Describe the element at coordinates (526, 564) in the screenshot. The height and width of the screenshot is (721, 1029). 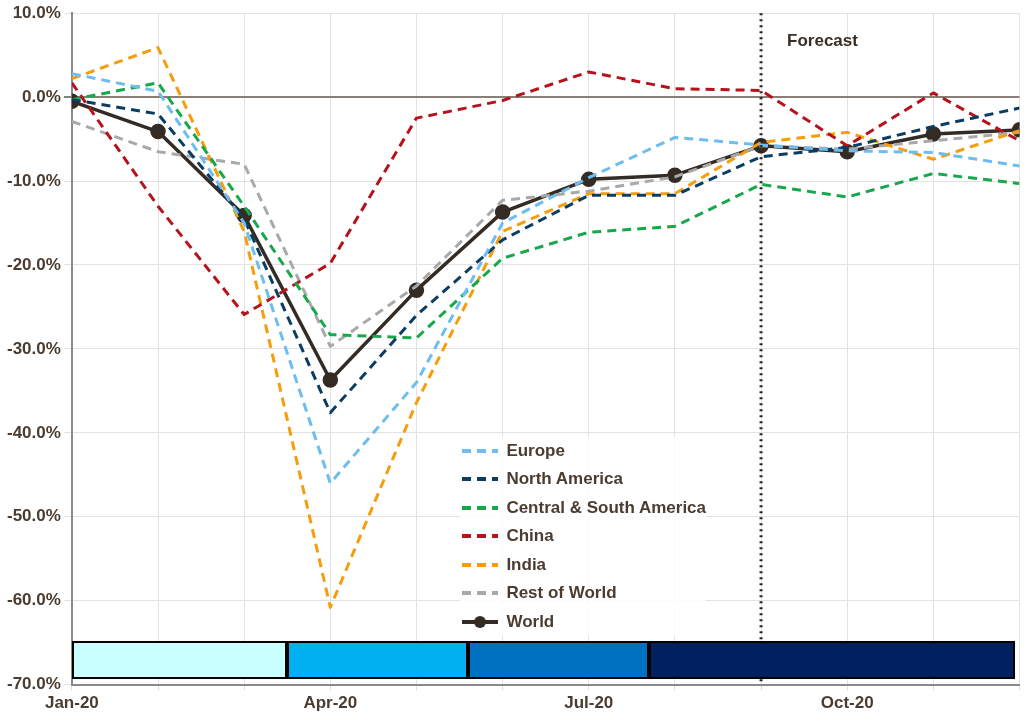
I see `legend-label: India` at that location.